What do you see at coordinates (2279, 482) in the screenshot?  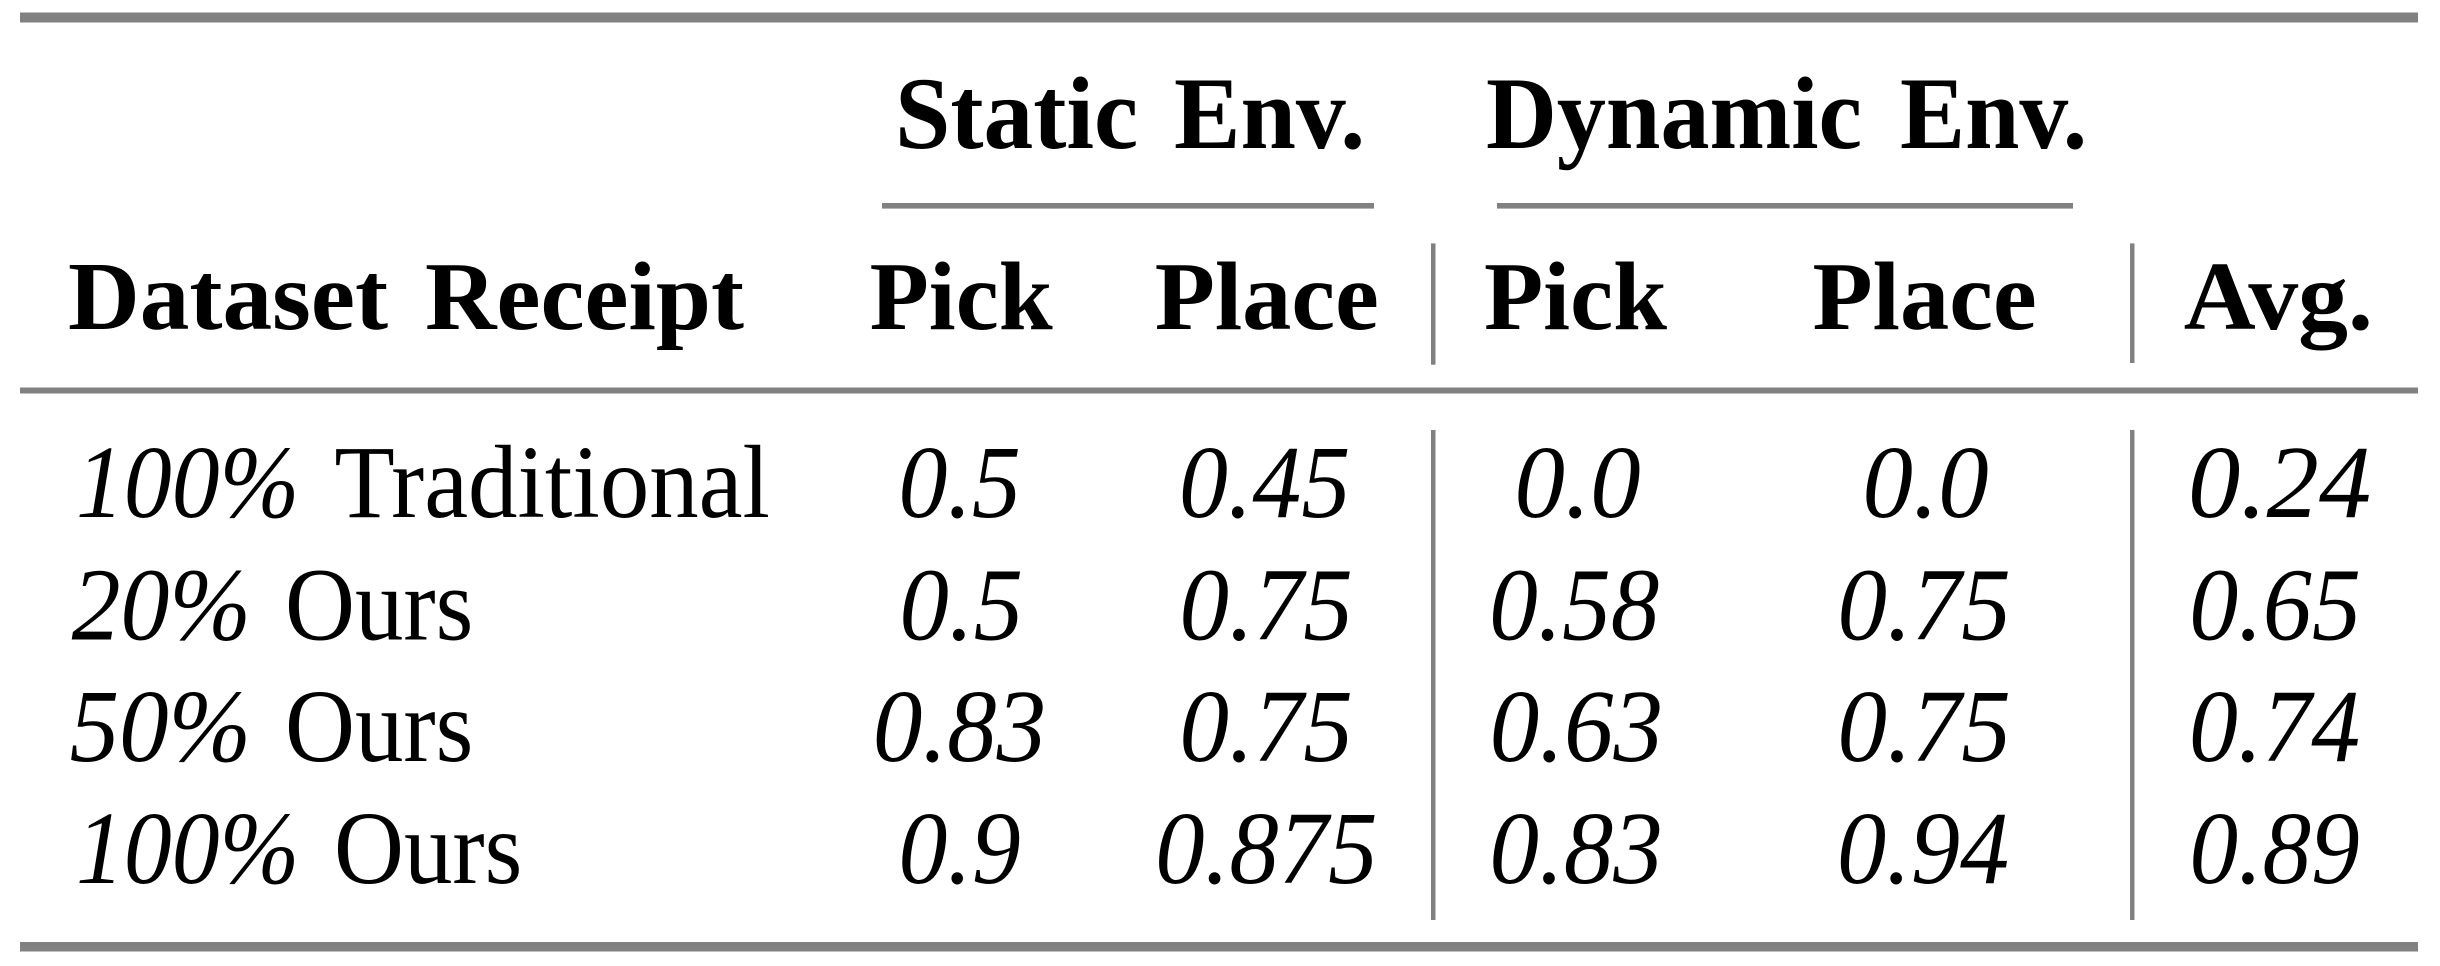 I see `svg-text: 0.24` at bounding box center [2279, 482].